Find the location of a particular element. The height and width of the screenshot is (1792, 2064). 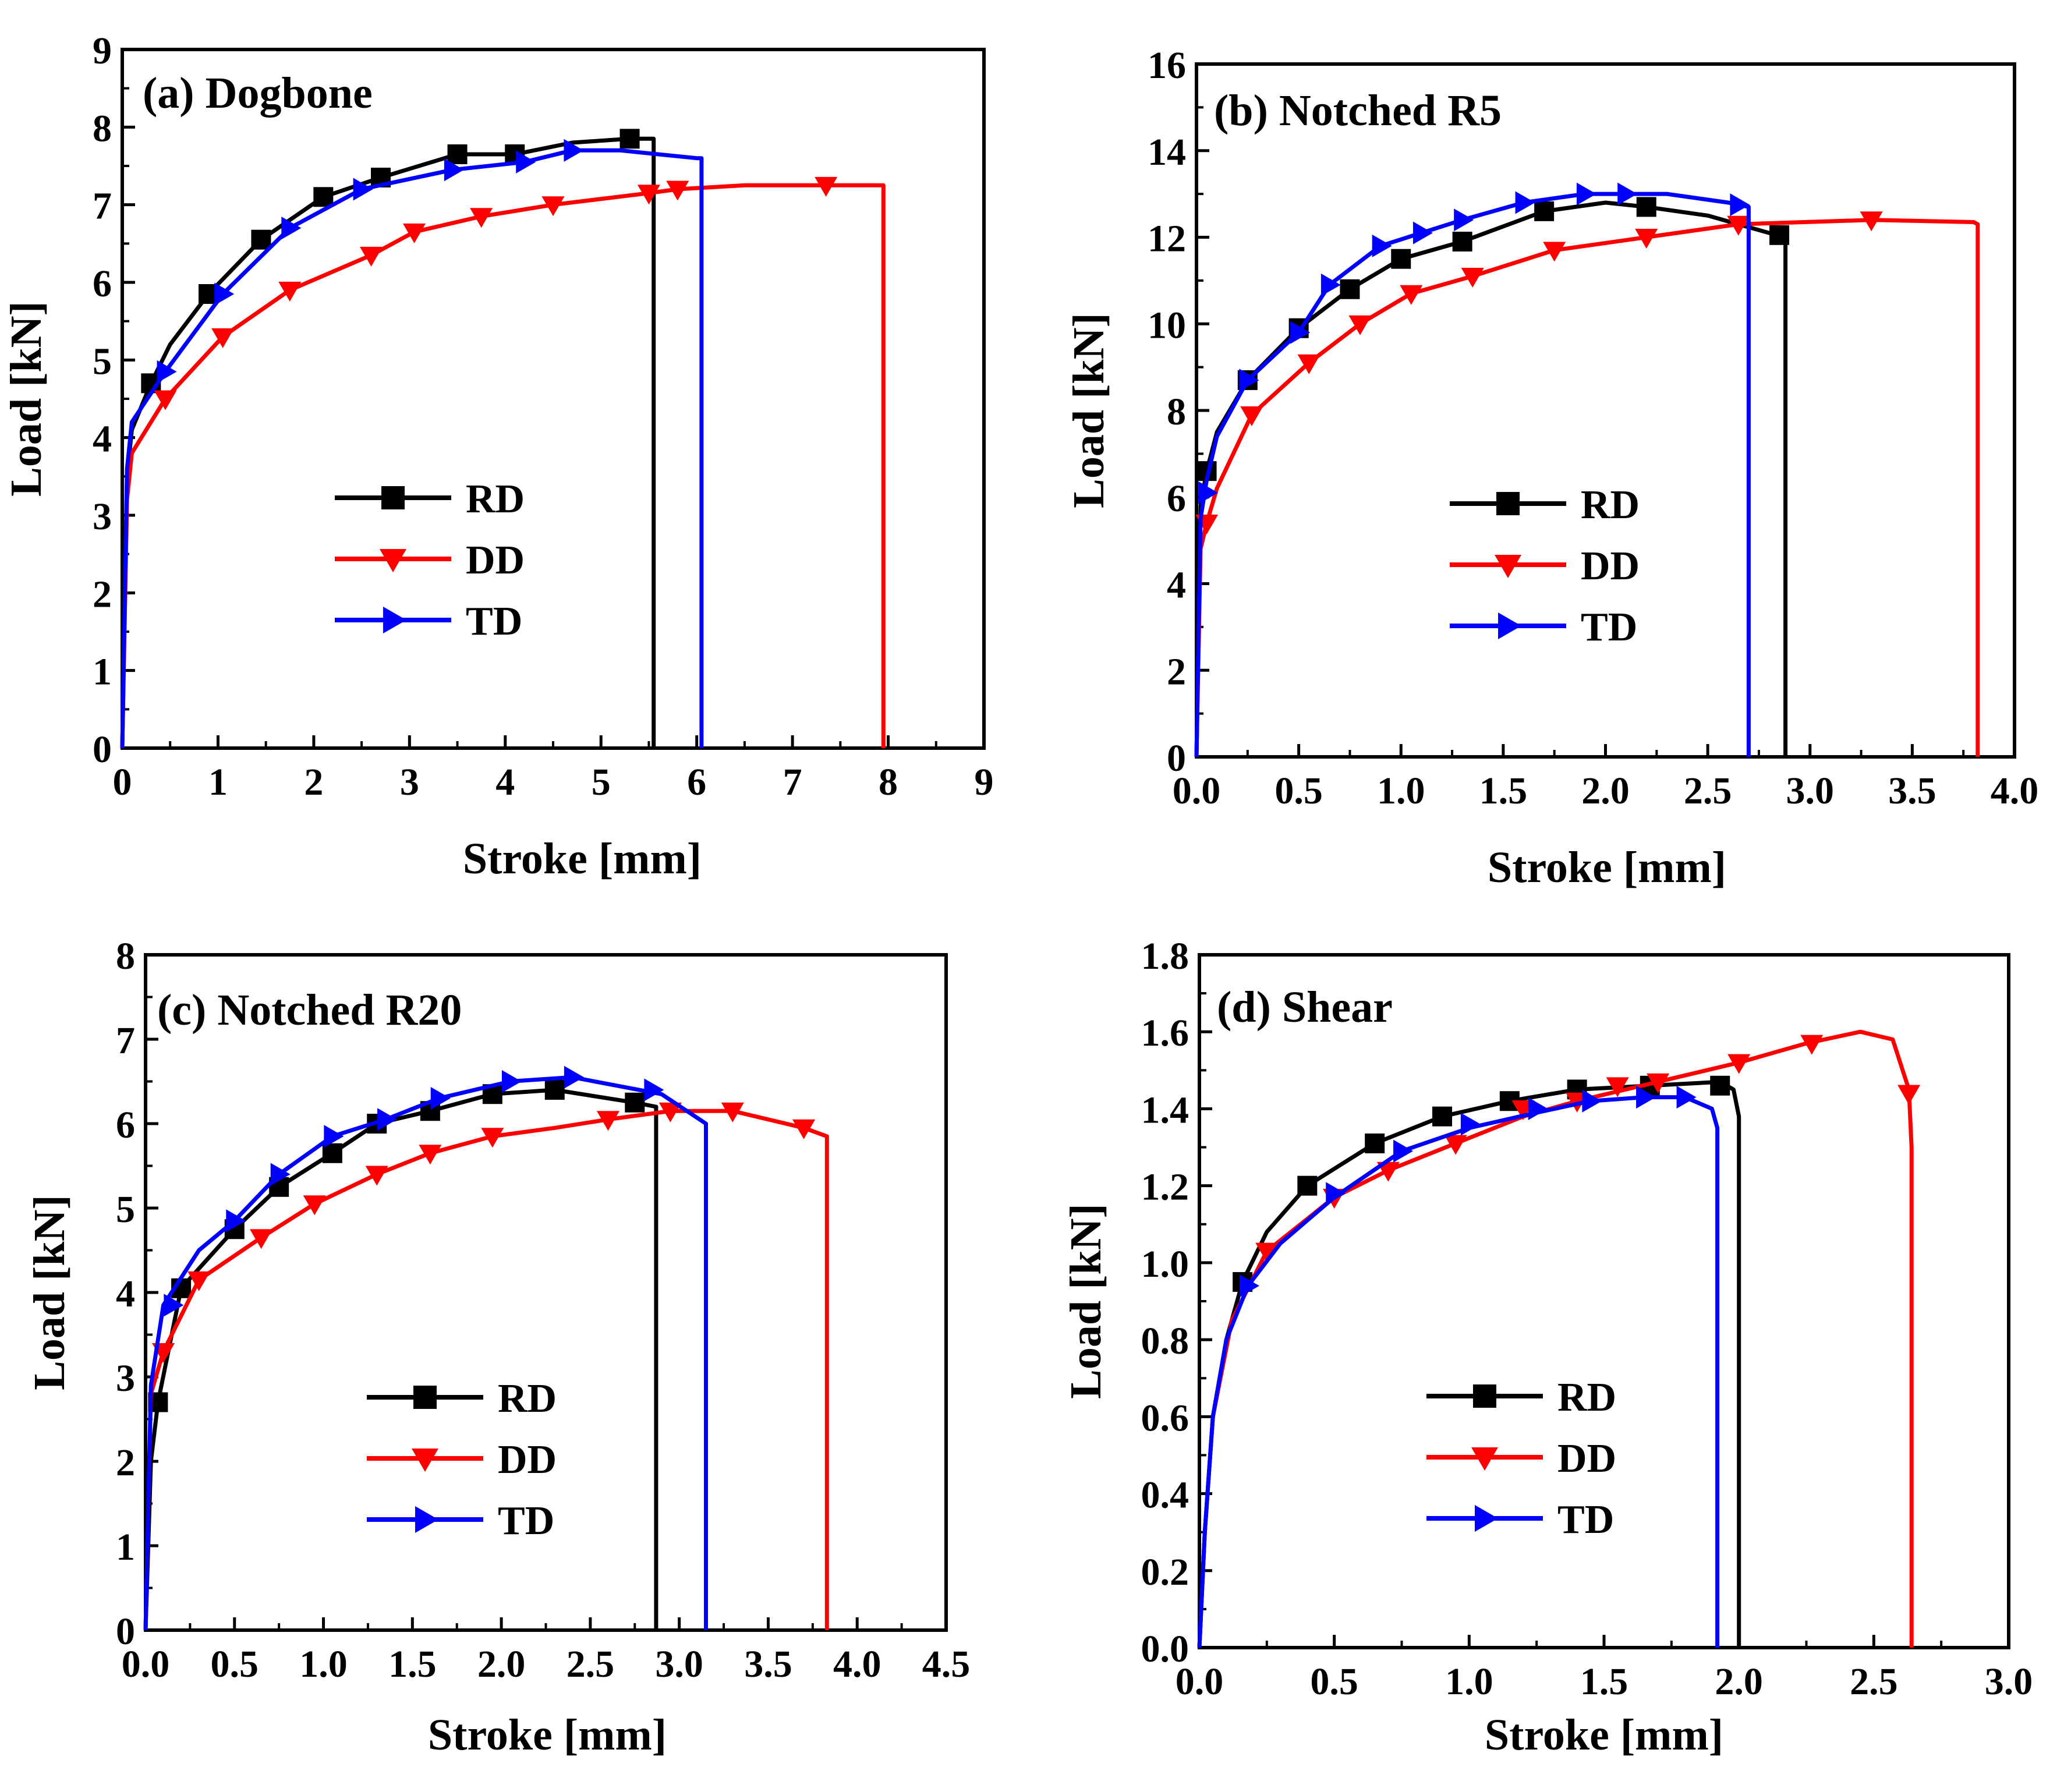

y-tick-label: 1.4 is located at coordinates (1165, 1110).